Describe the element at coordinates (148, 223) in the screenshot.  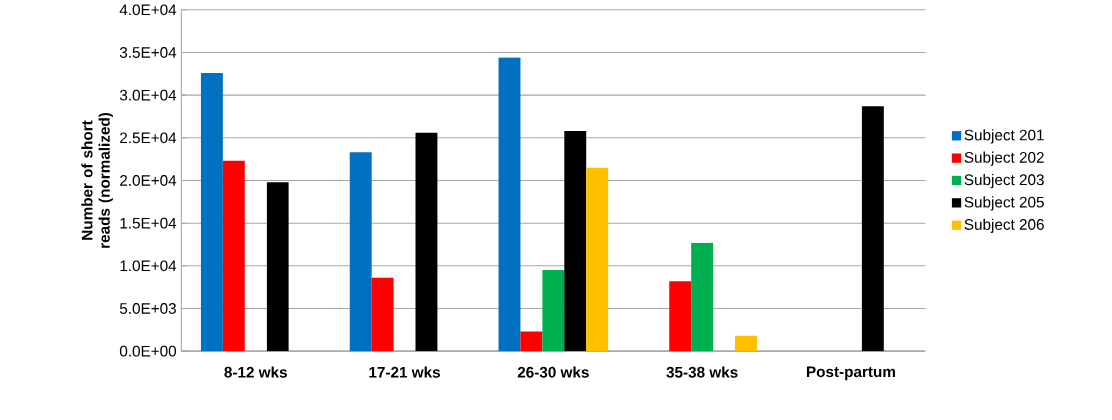
I see `y-tick-label: 1.5E+04` at that location.